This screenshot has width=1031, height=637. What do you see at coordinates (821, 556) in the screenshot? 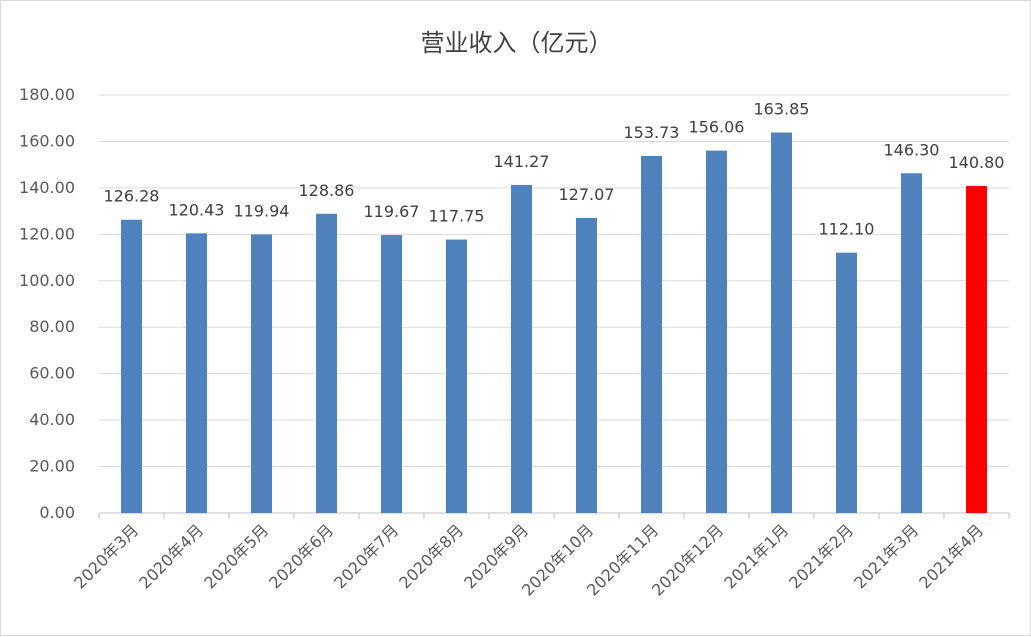
I see `x-tick-label: 2021年2月` at bounding box center [821, 556].